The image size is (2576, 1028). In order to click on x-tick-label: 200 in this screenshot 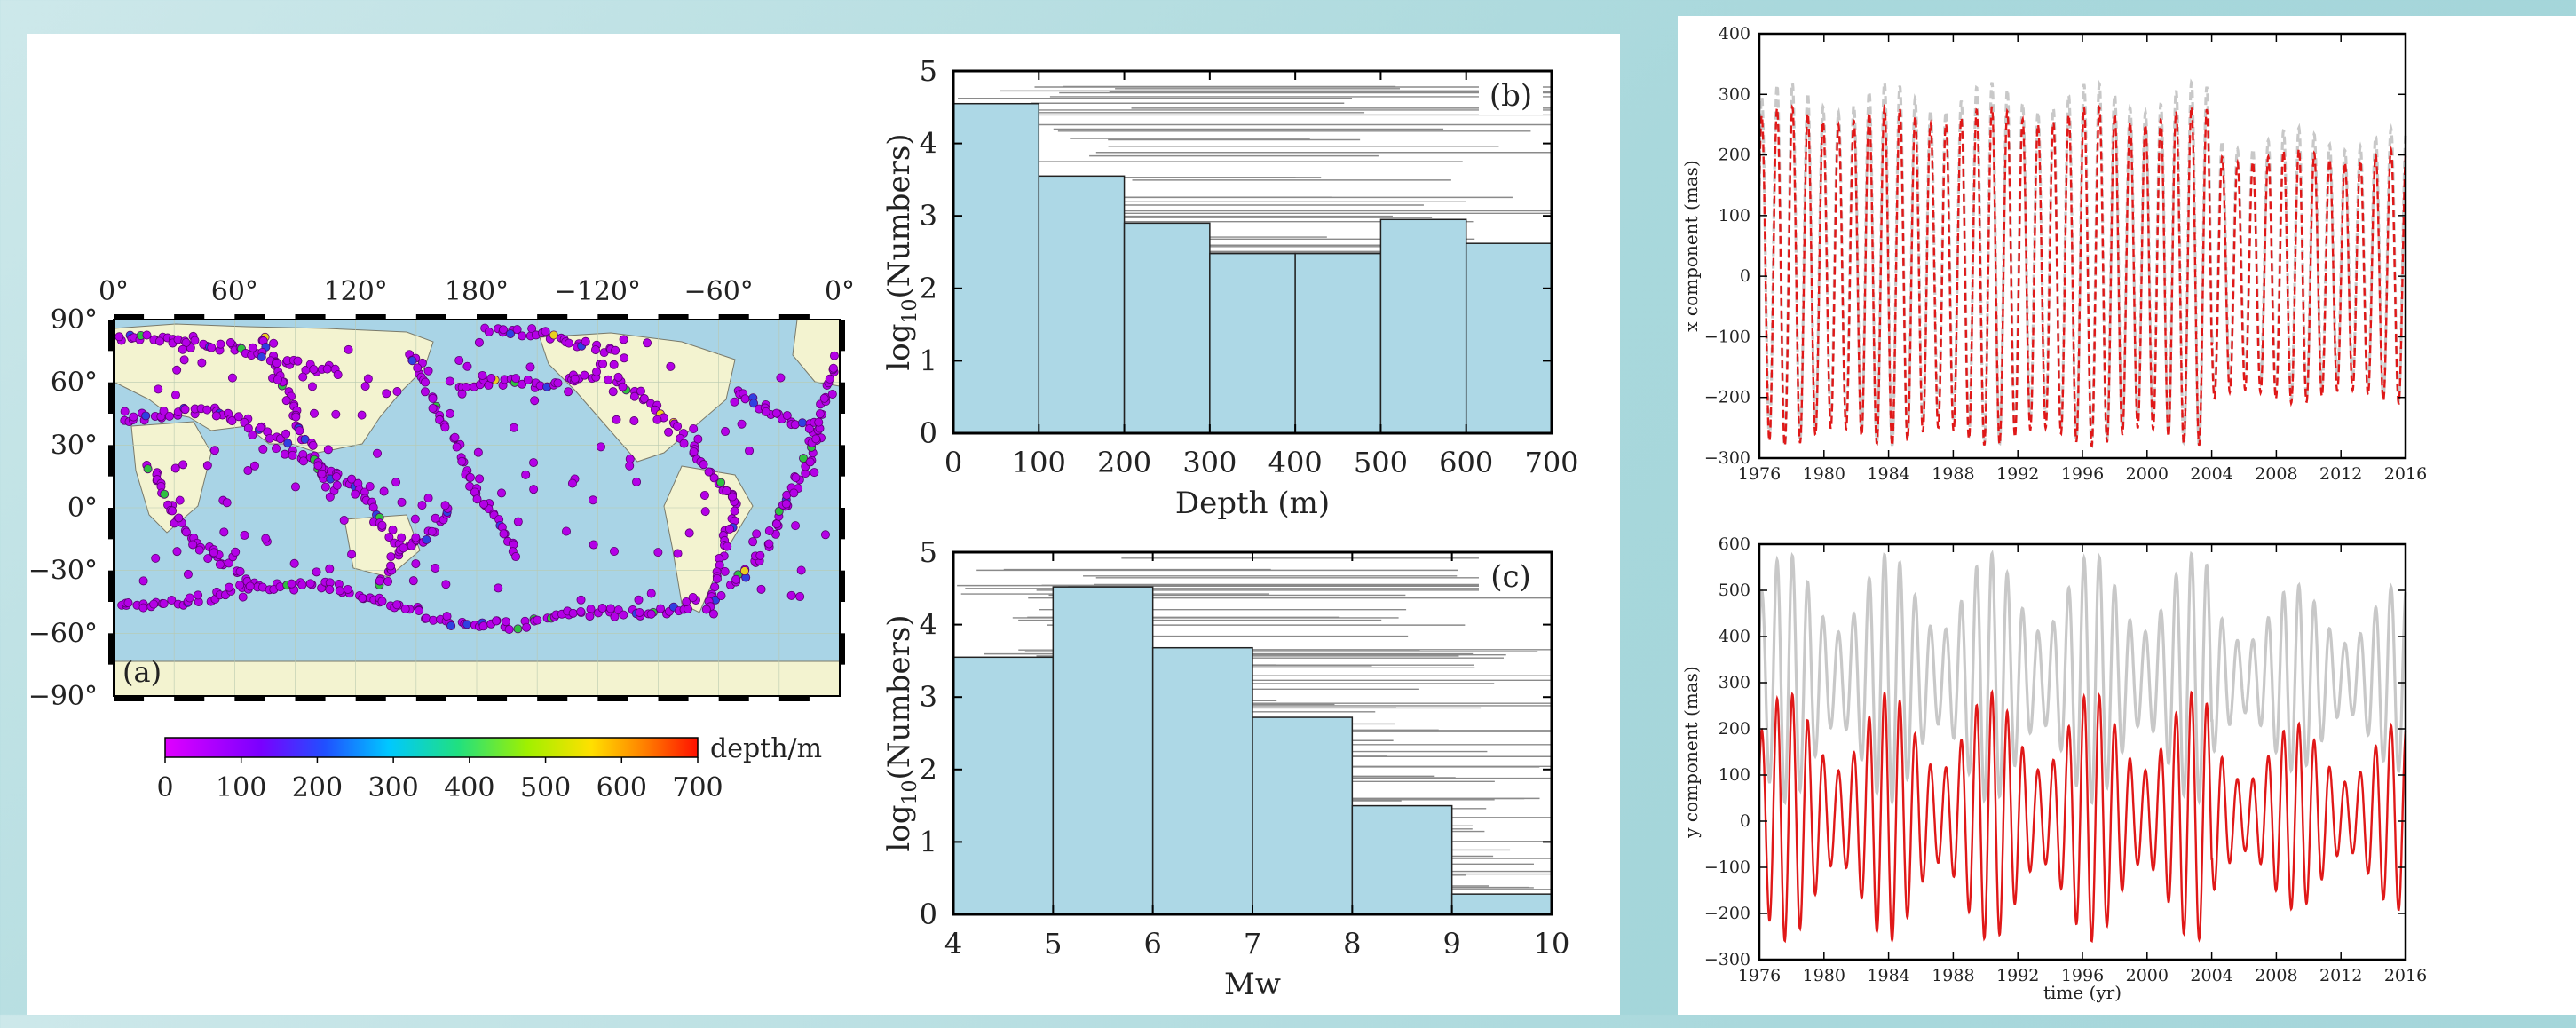, I will do `click(1124, 462)`.